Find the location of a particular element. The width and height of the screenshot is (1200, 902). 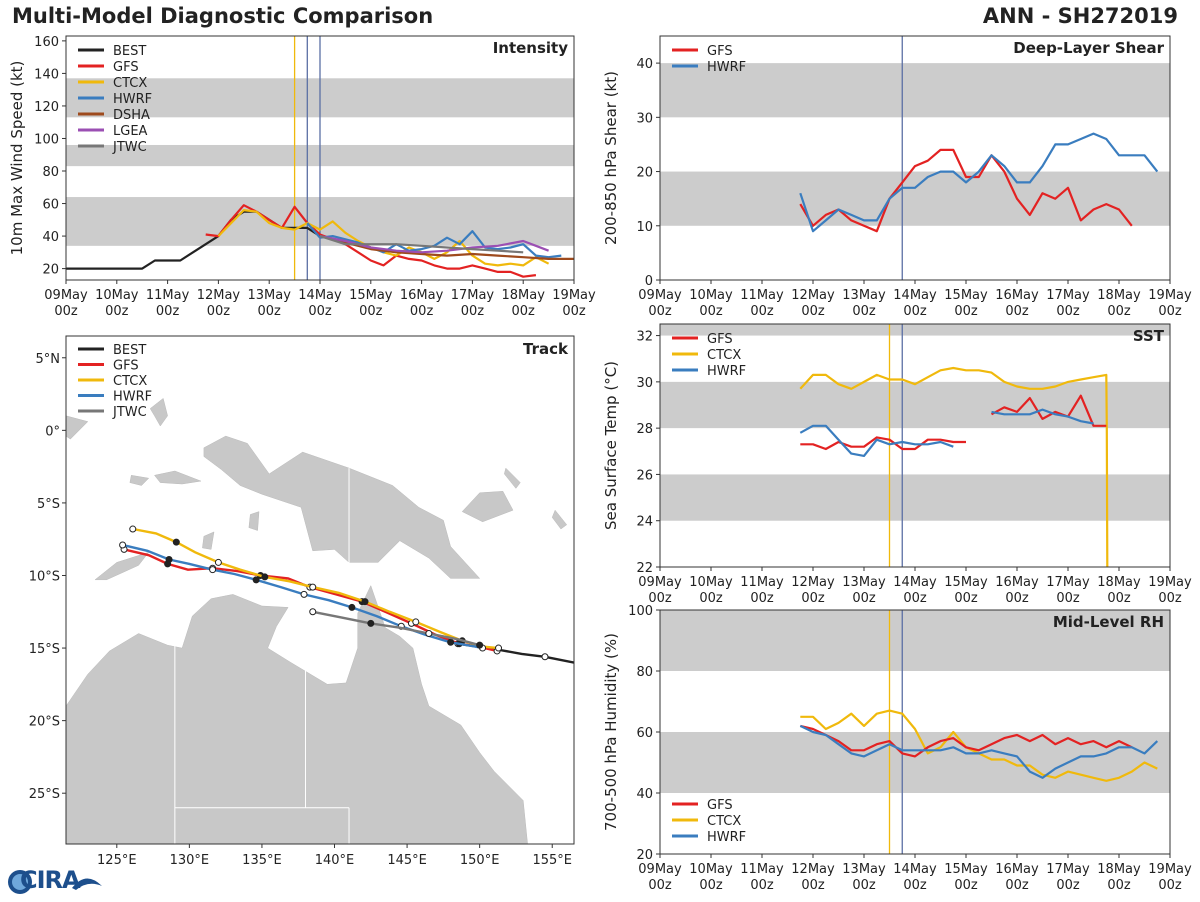

x-tick-label: 09May is located at coordinates (660, 295).